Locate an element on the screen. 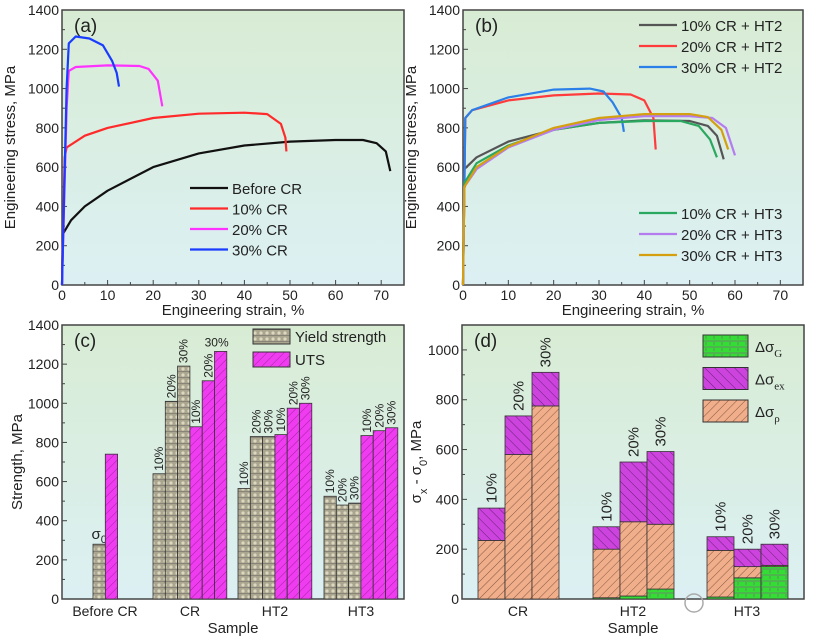 The image size is (831, 640). x-axis-title: Engineering strain, % is located at coordinates (633, 310).